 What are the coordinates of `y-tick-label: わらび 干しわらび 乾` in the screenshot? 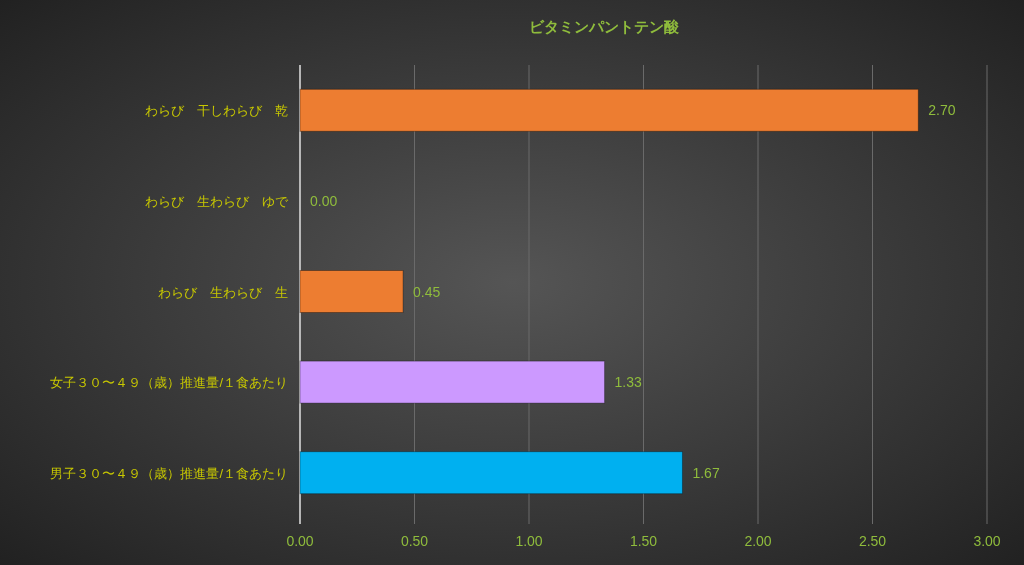 It's located at (216, 111).